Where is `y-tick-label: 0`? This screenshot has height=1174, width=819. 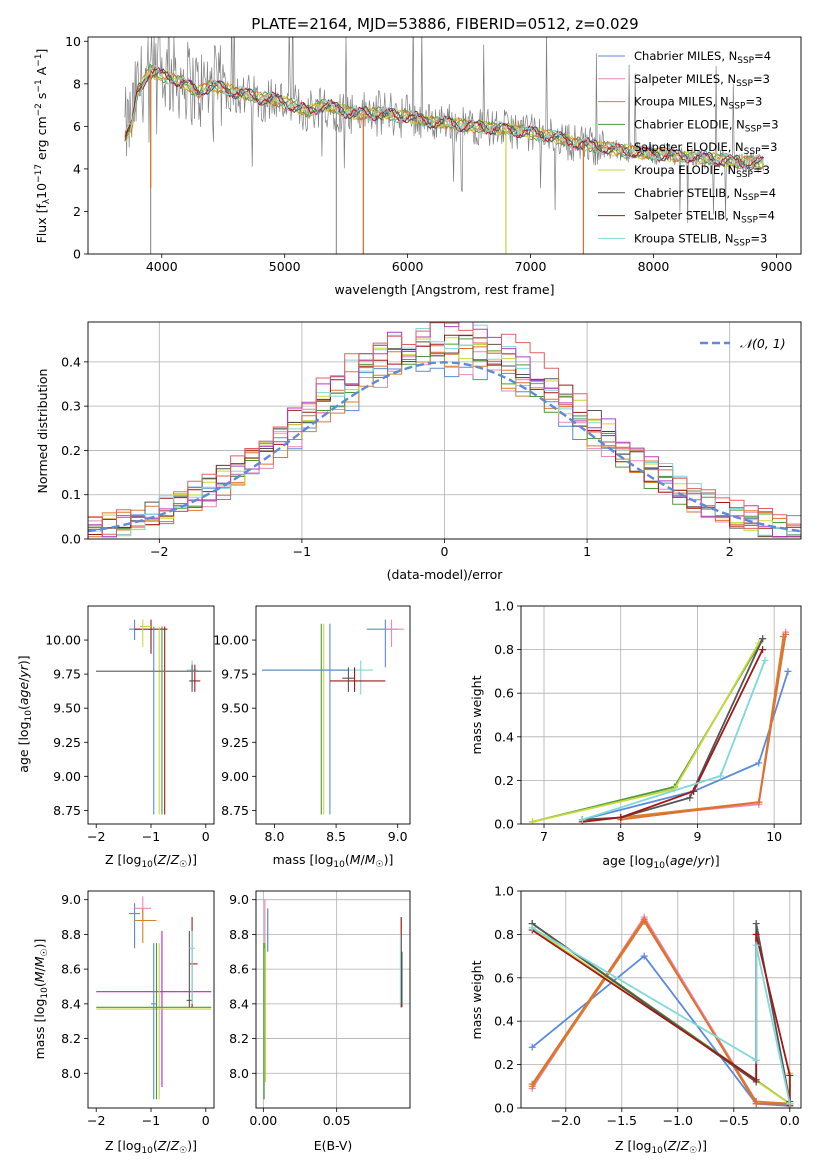 y-tick-label: 0 is located at coordinates (77, 254).